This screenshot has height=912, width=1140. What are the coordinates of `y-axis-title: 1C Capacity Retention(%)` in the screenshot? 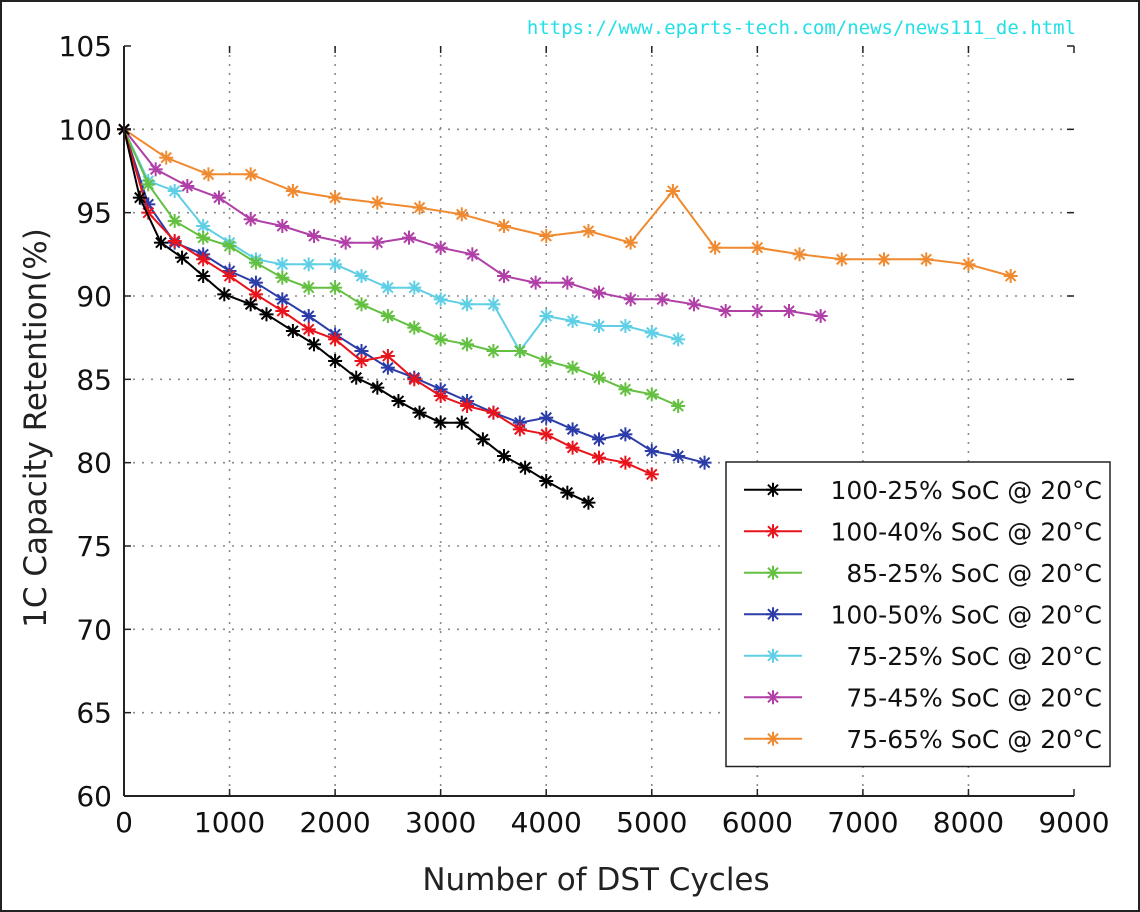 It's located at (36, 428).